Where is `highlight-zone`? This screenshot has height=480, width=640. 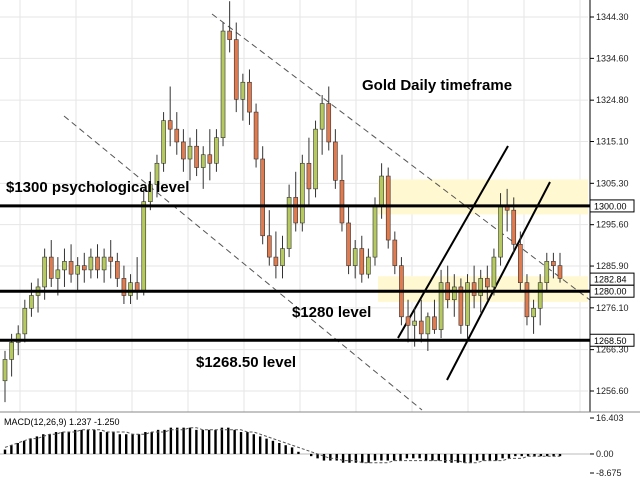
highlight-zone is located at coordinates (483, 197).